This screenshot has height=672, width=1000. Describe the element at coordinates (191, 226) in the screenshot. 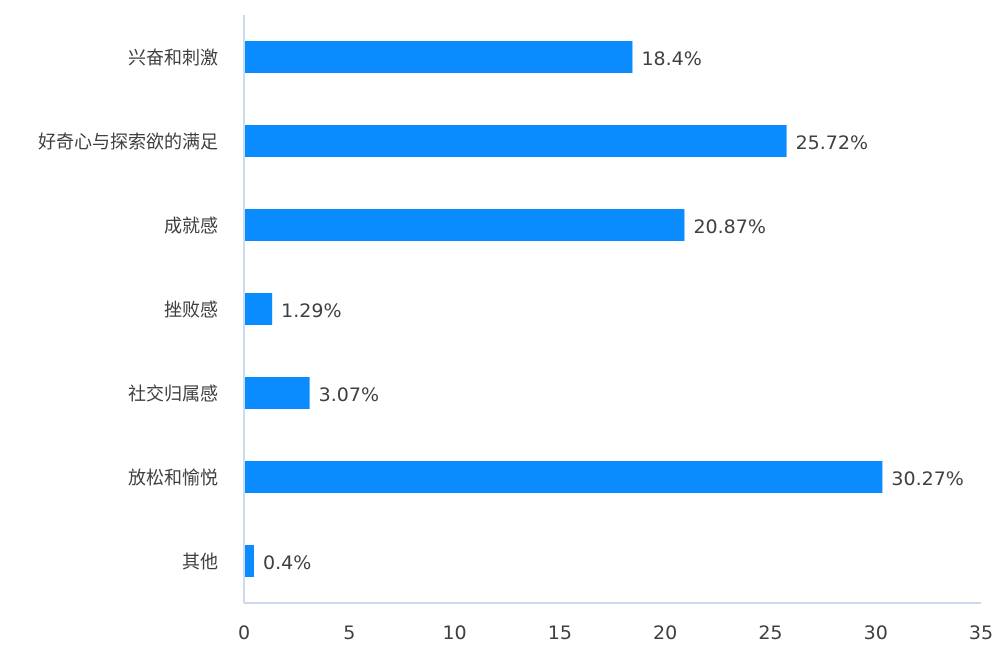

I see `y-category-label: 成就感` at that location.